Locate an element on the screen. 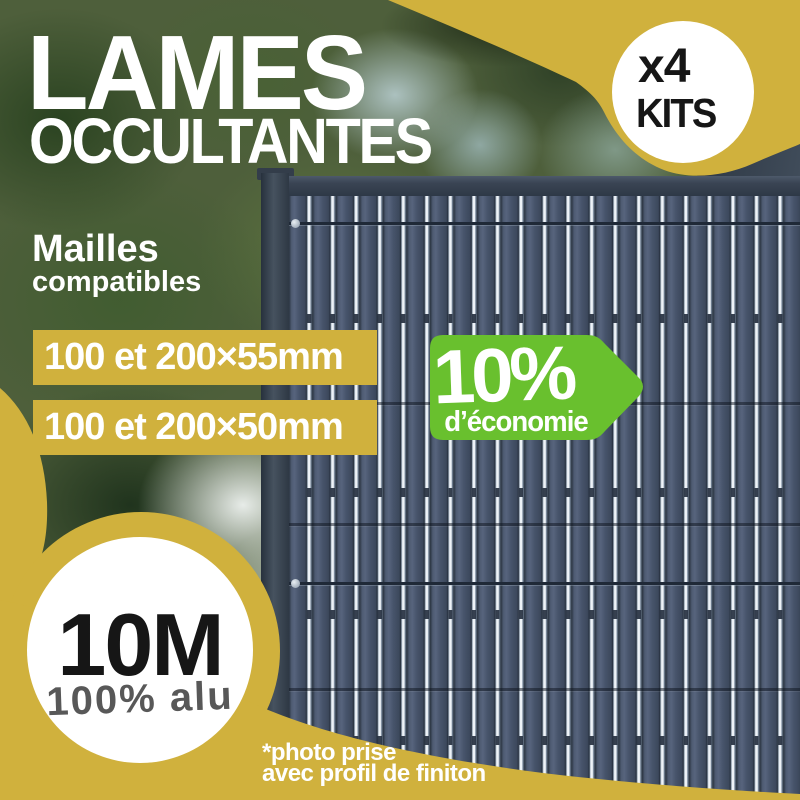  length-badge-value: 10M is located at coordinates (140, 644).